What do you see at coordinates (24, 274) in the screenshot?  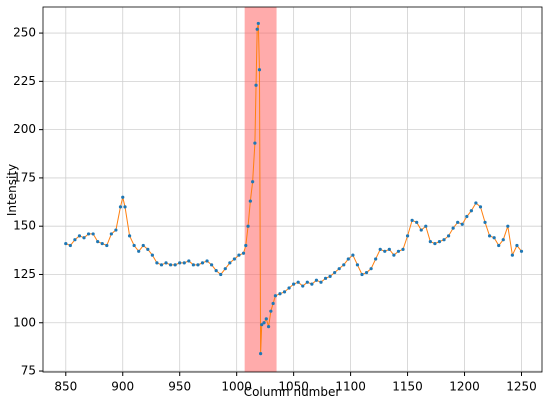 I see `y-tick-label: 125` at bounding box center [24, 274].